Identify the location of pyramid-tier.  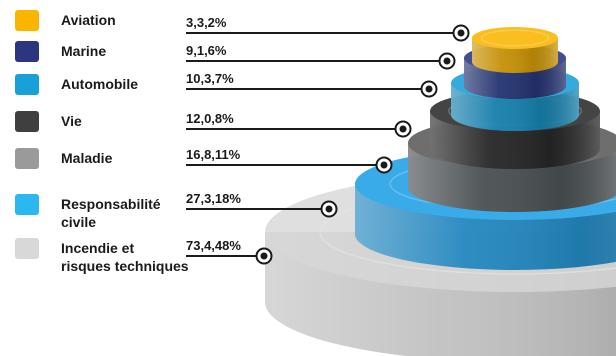
(515, 50).